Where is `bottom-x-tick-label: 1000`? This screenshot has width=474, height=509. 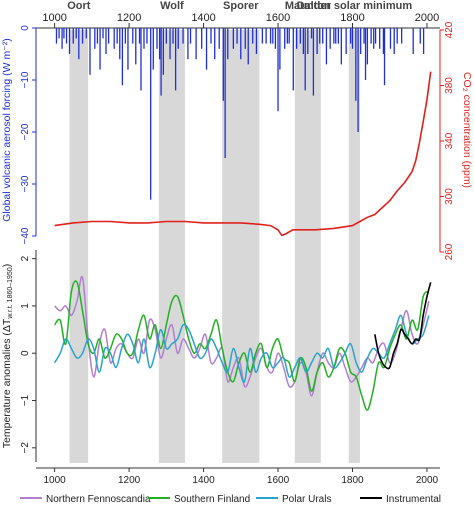
bottom-x-tick-label: 1000 is located at coordinates (54, 480).